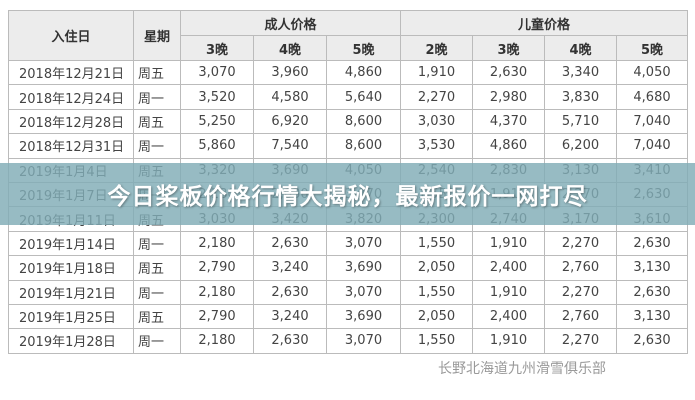  Describe the element at coordinates (71, 97) in the screenshot. I see `table-cell: 2018年12月24日` at that location.